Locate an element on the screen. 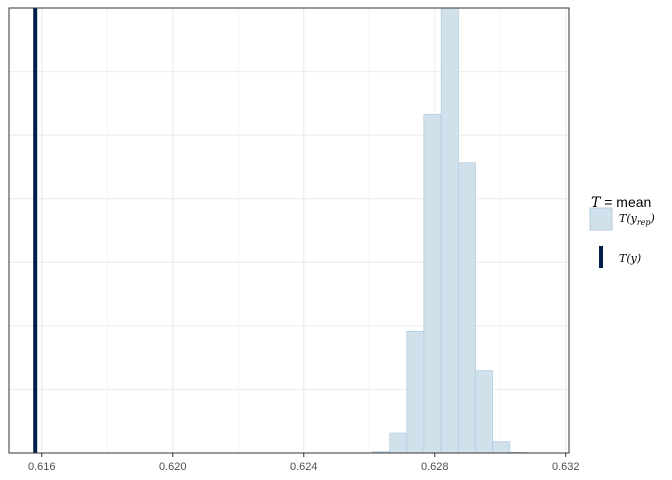 The image size is (672, 480). x-tick-label: 0.620 is located at coordinates (173, 467).